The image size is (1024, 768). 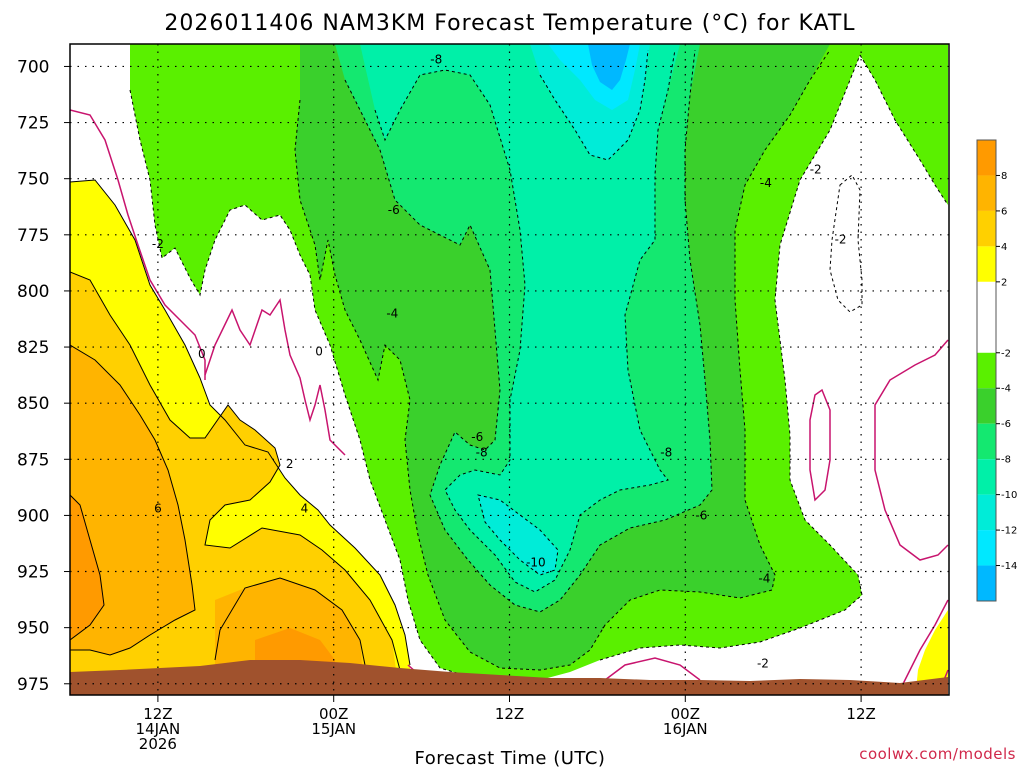 What do you see at coordinates (33, 67) in the screenshot?
I see `y-tick-label: 700` at bounding box center [33, 67].